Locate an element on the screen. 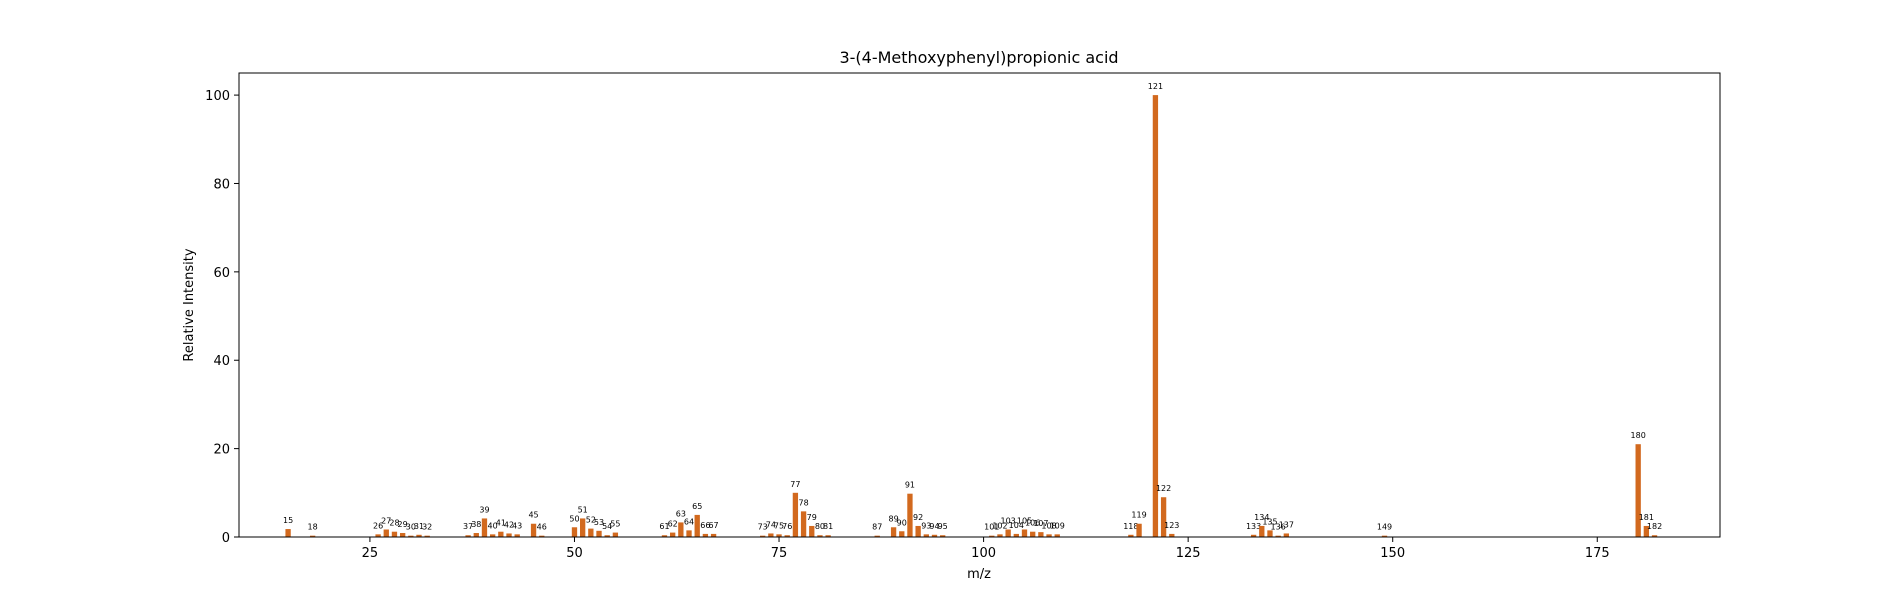  peak-label: 92 is located at coordinates (918, 517).